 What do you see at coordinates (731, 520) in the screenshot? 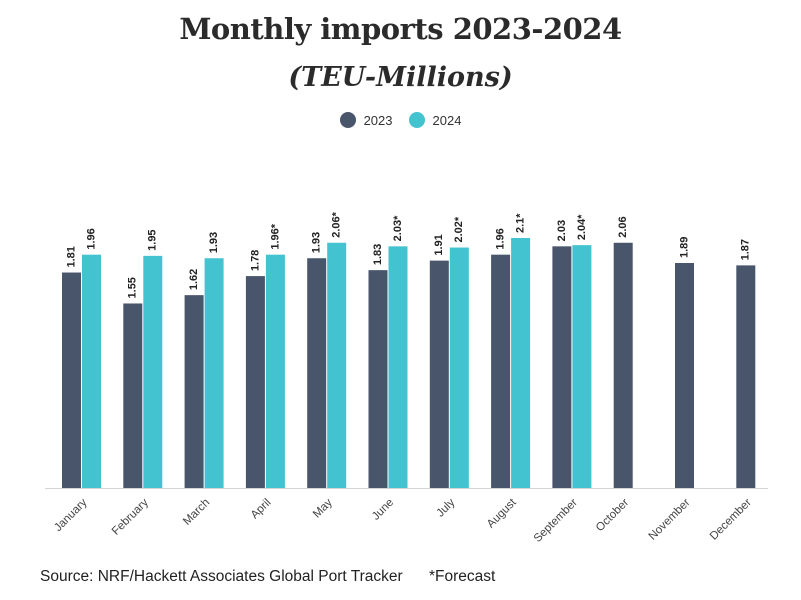
I see `x-tick-label-december: December` at bounding box center [731, 520].